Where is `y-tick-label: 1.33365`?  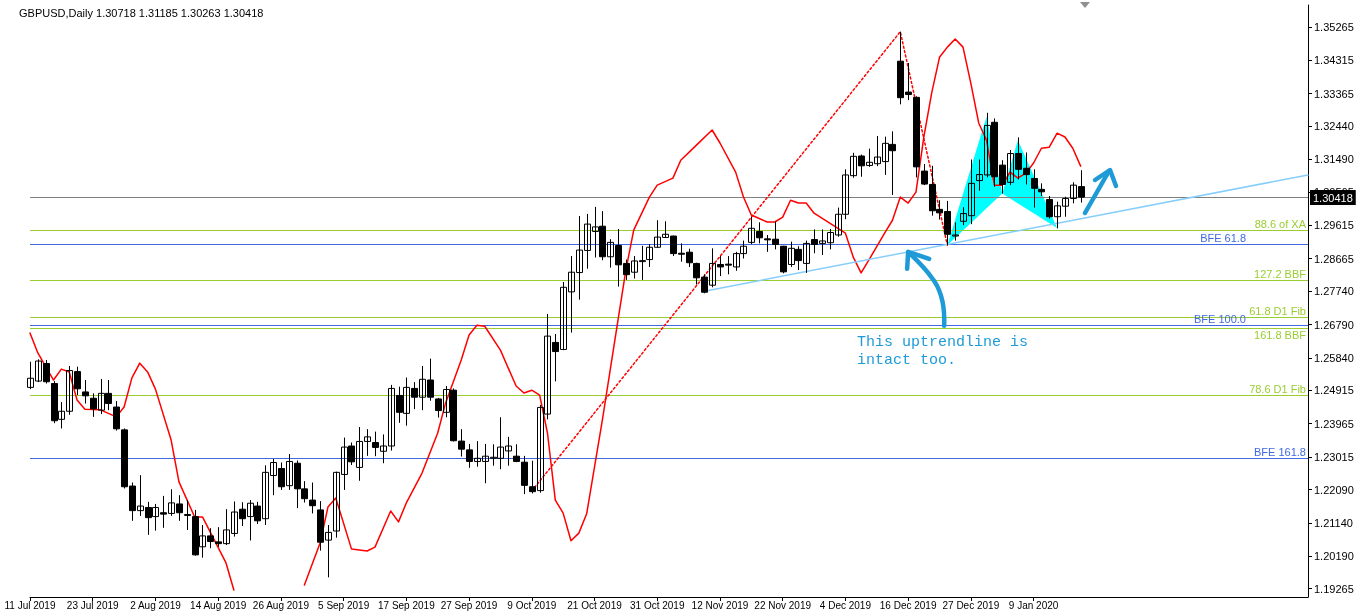
y-tick-label: 1.33365 is located at coordinates (1334, 93).